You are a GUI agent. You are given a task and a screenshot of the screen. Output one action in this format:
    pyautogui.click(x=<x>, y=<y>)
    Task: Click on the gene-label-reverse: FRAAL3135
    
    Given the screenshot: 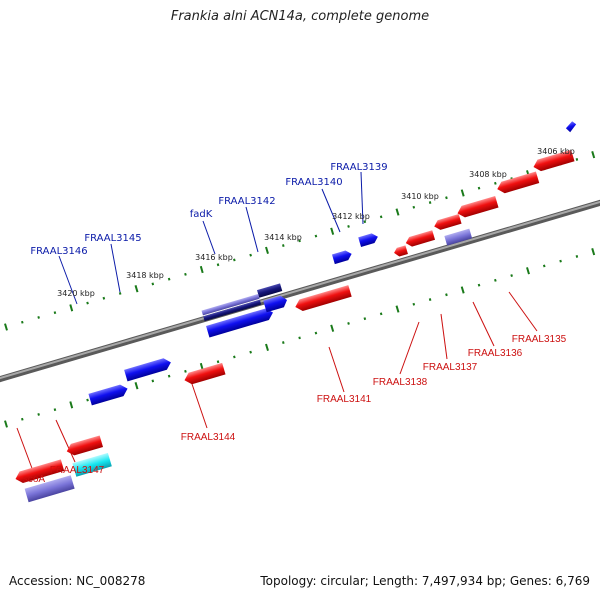 What is the action you would take?
    pyautogui.click(x=539, y=339)
    